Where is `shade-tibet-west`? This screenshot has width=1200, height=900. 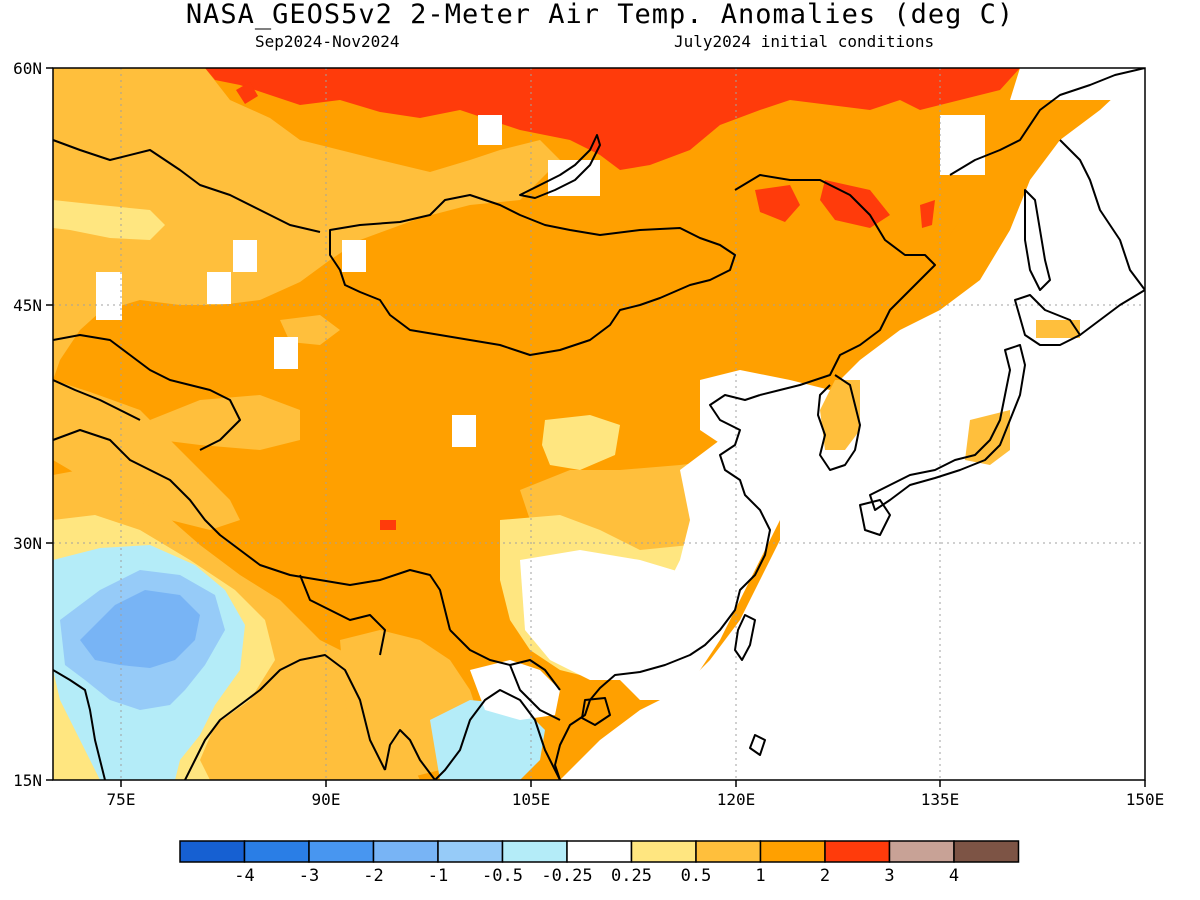
shade-tibet-west is located at coordinates (225, 422).